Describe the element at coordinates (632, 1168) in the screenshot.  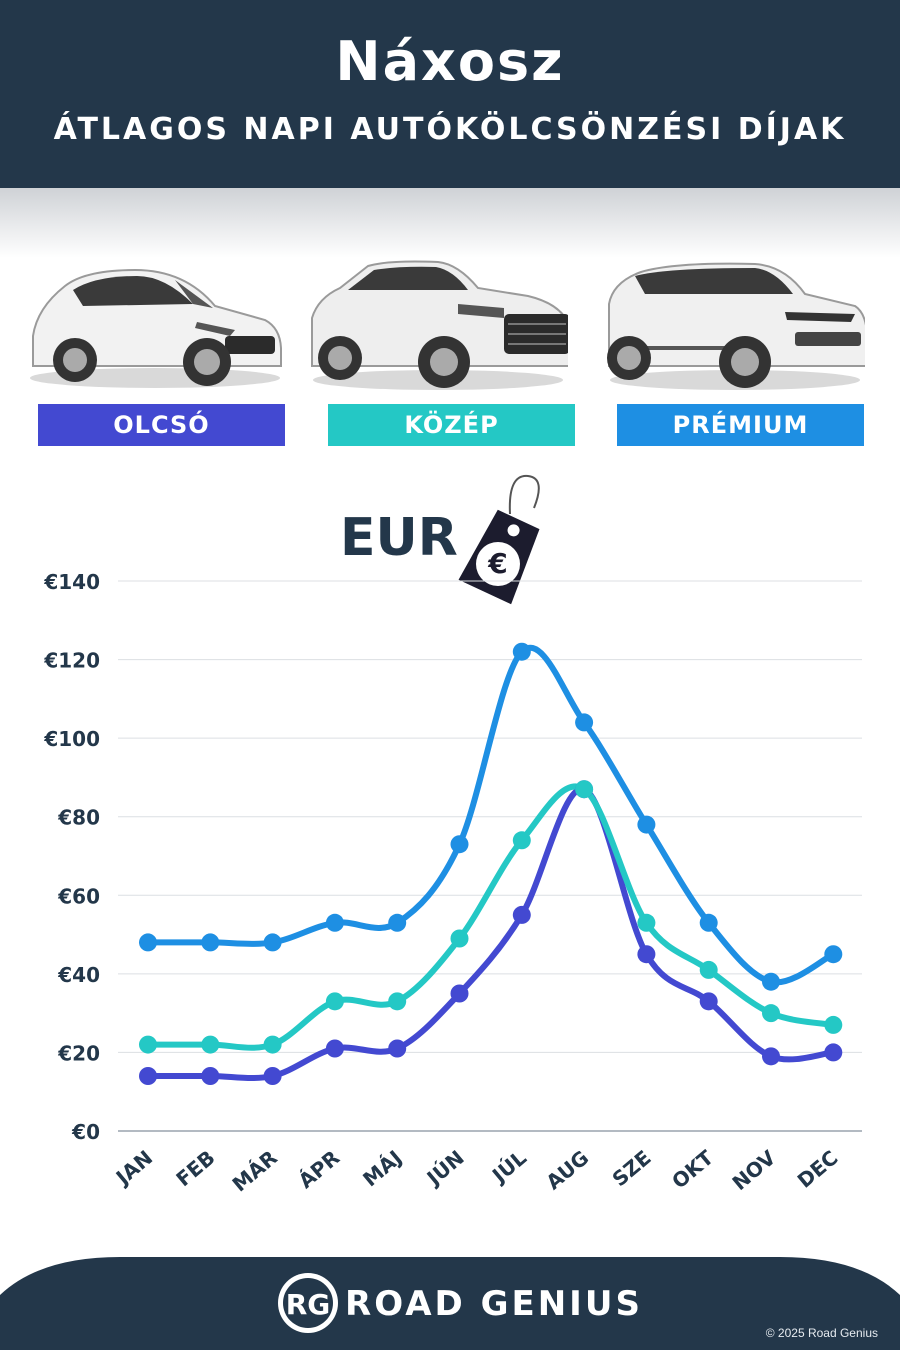
I see `x-tick-label: SZE` at that location.